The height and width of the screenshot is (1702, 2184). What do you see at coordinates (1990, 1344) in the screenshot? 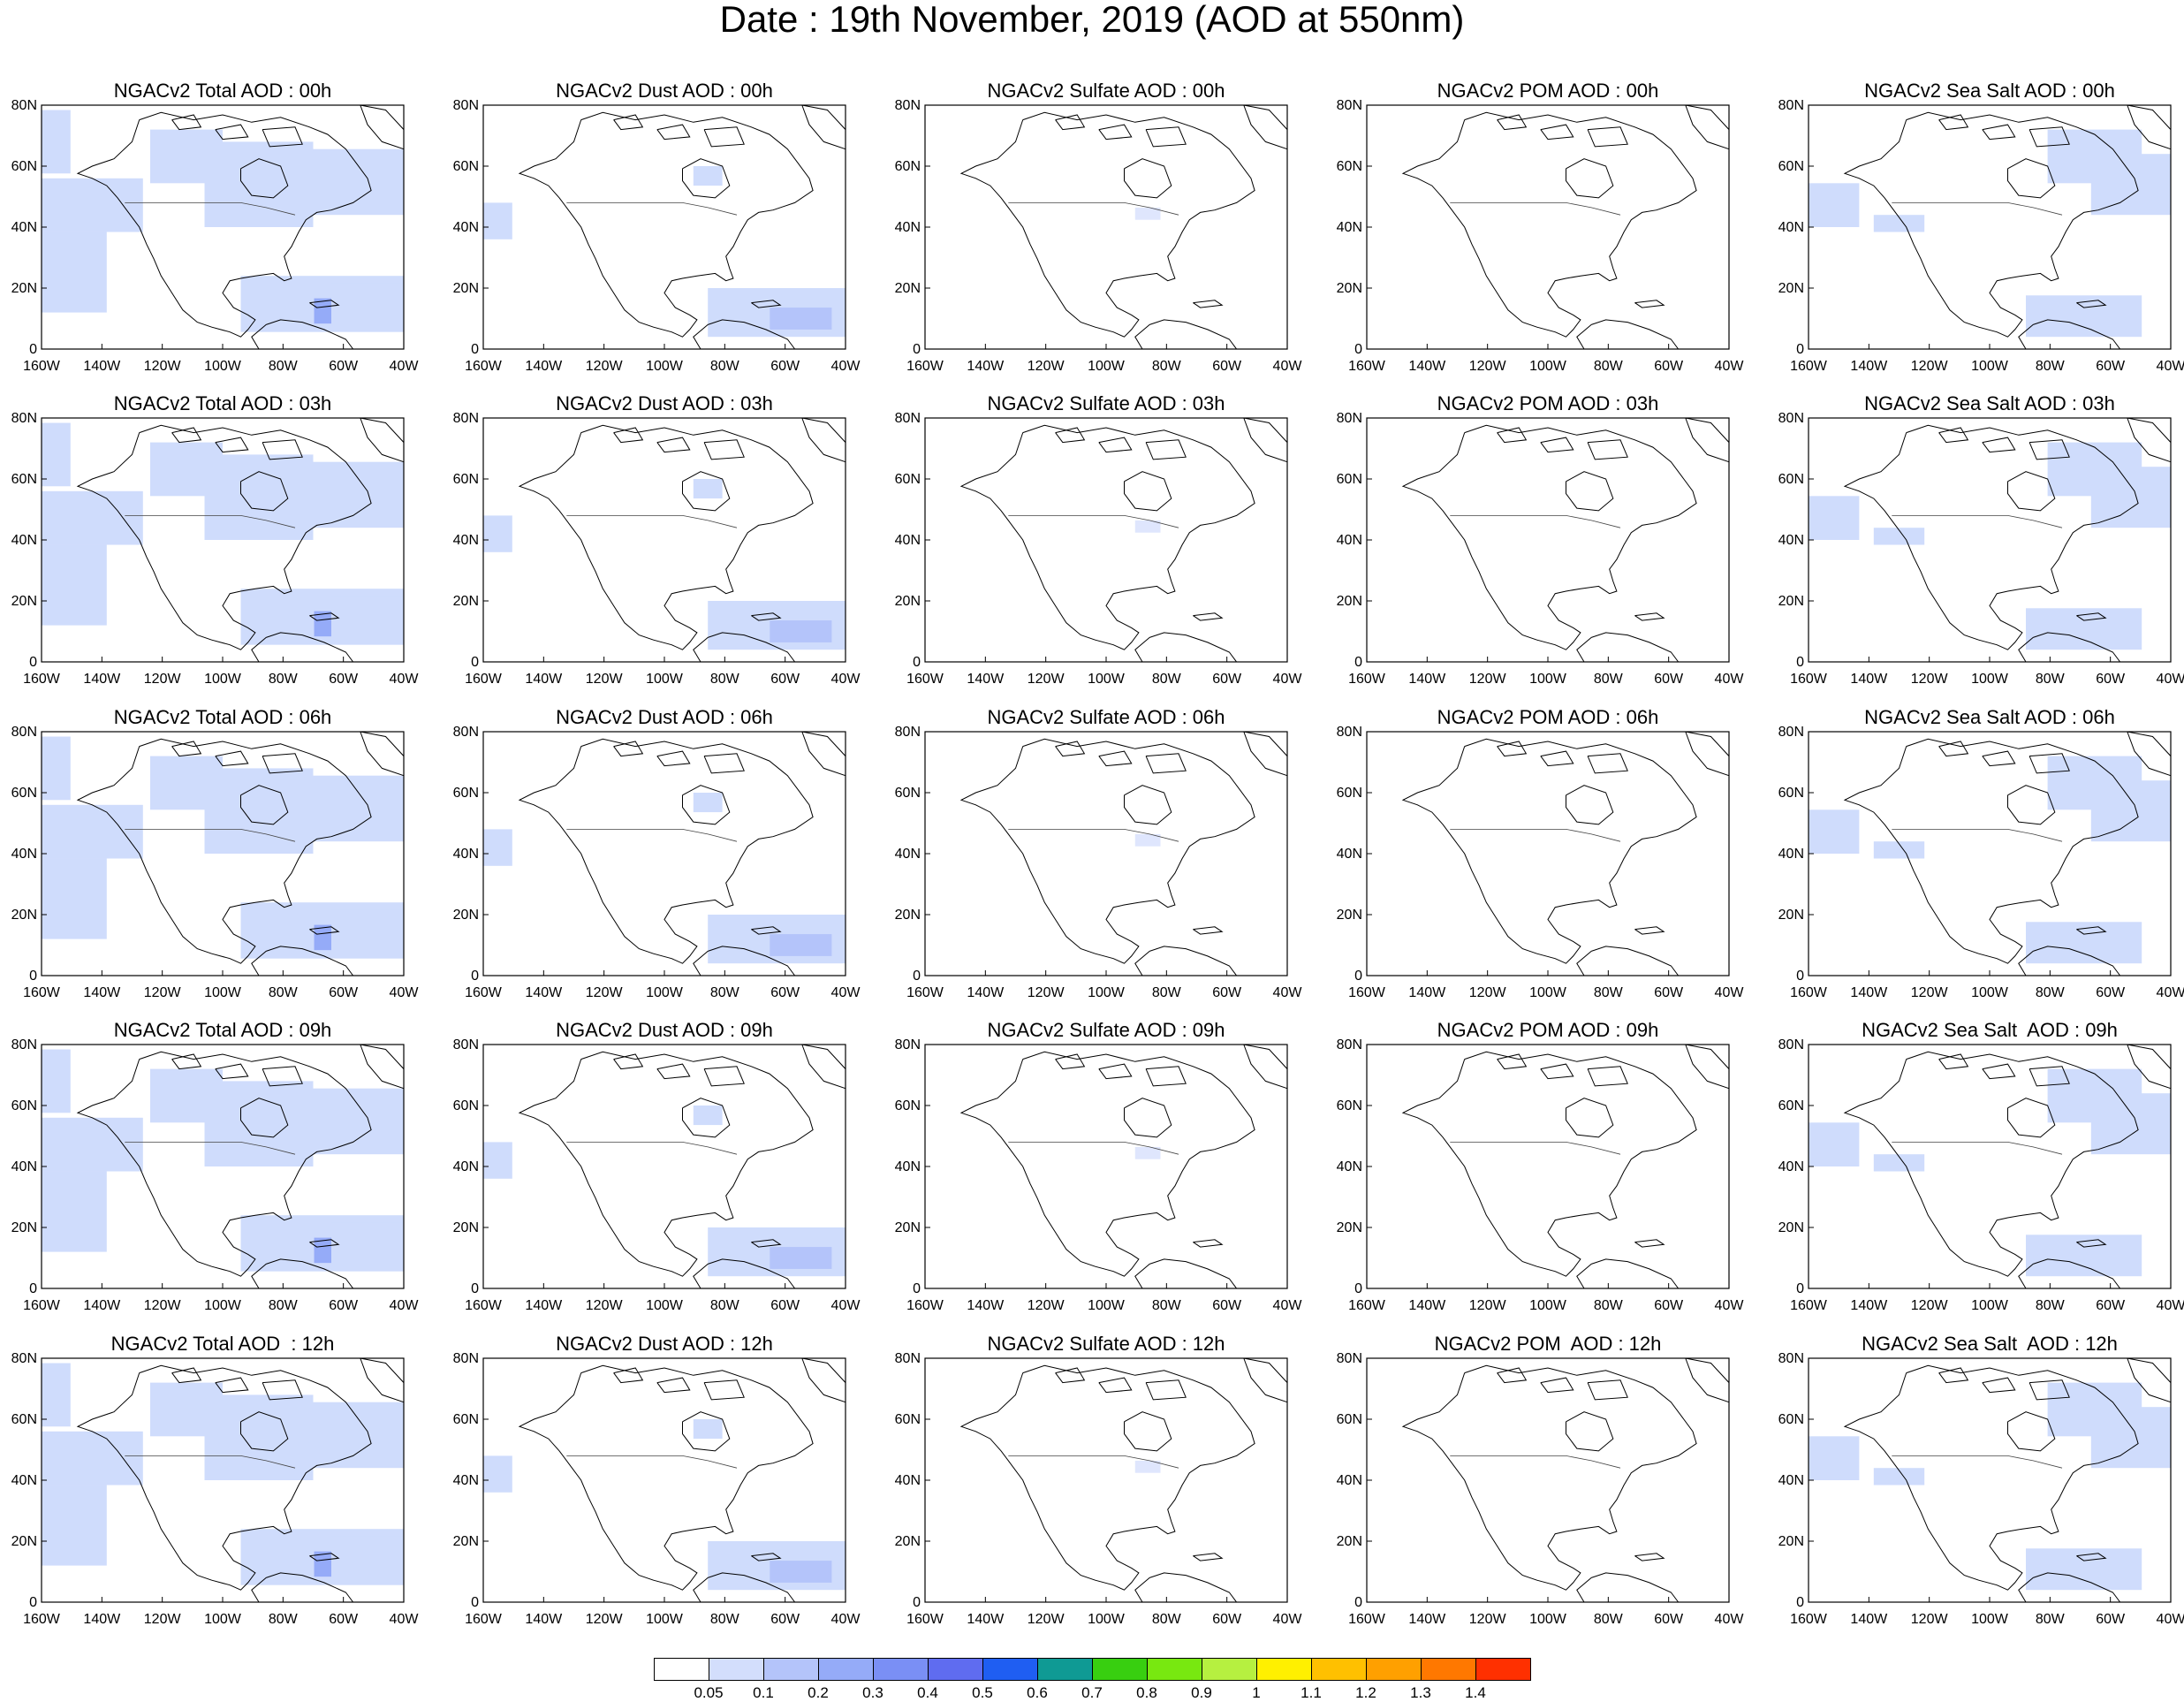
I see `panel-title: NGACv2 Sea Salt AOD : 12h` at bounding box center [1990, 1344].